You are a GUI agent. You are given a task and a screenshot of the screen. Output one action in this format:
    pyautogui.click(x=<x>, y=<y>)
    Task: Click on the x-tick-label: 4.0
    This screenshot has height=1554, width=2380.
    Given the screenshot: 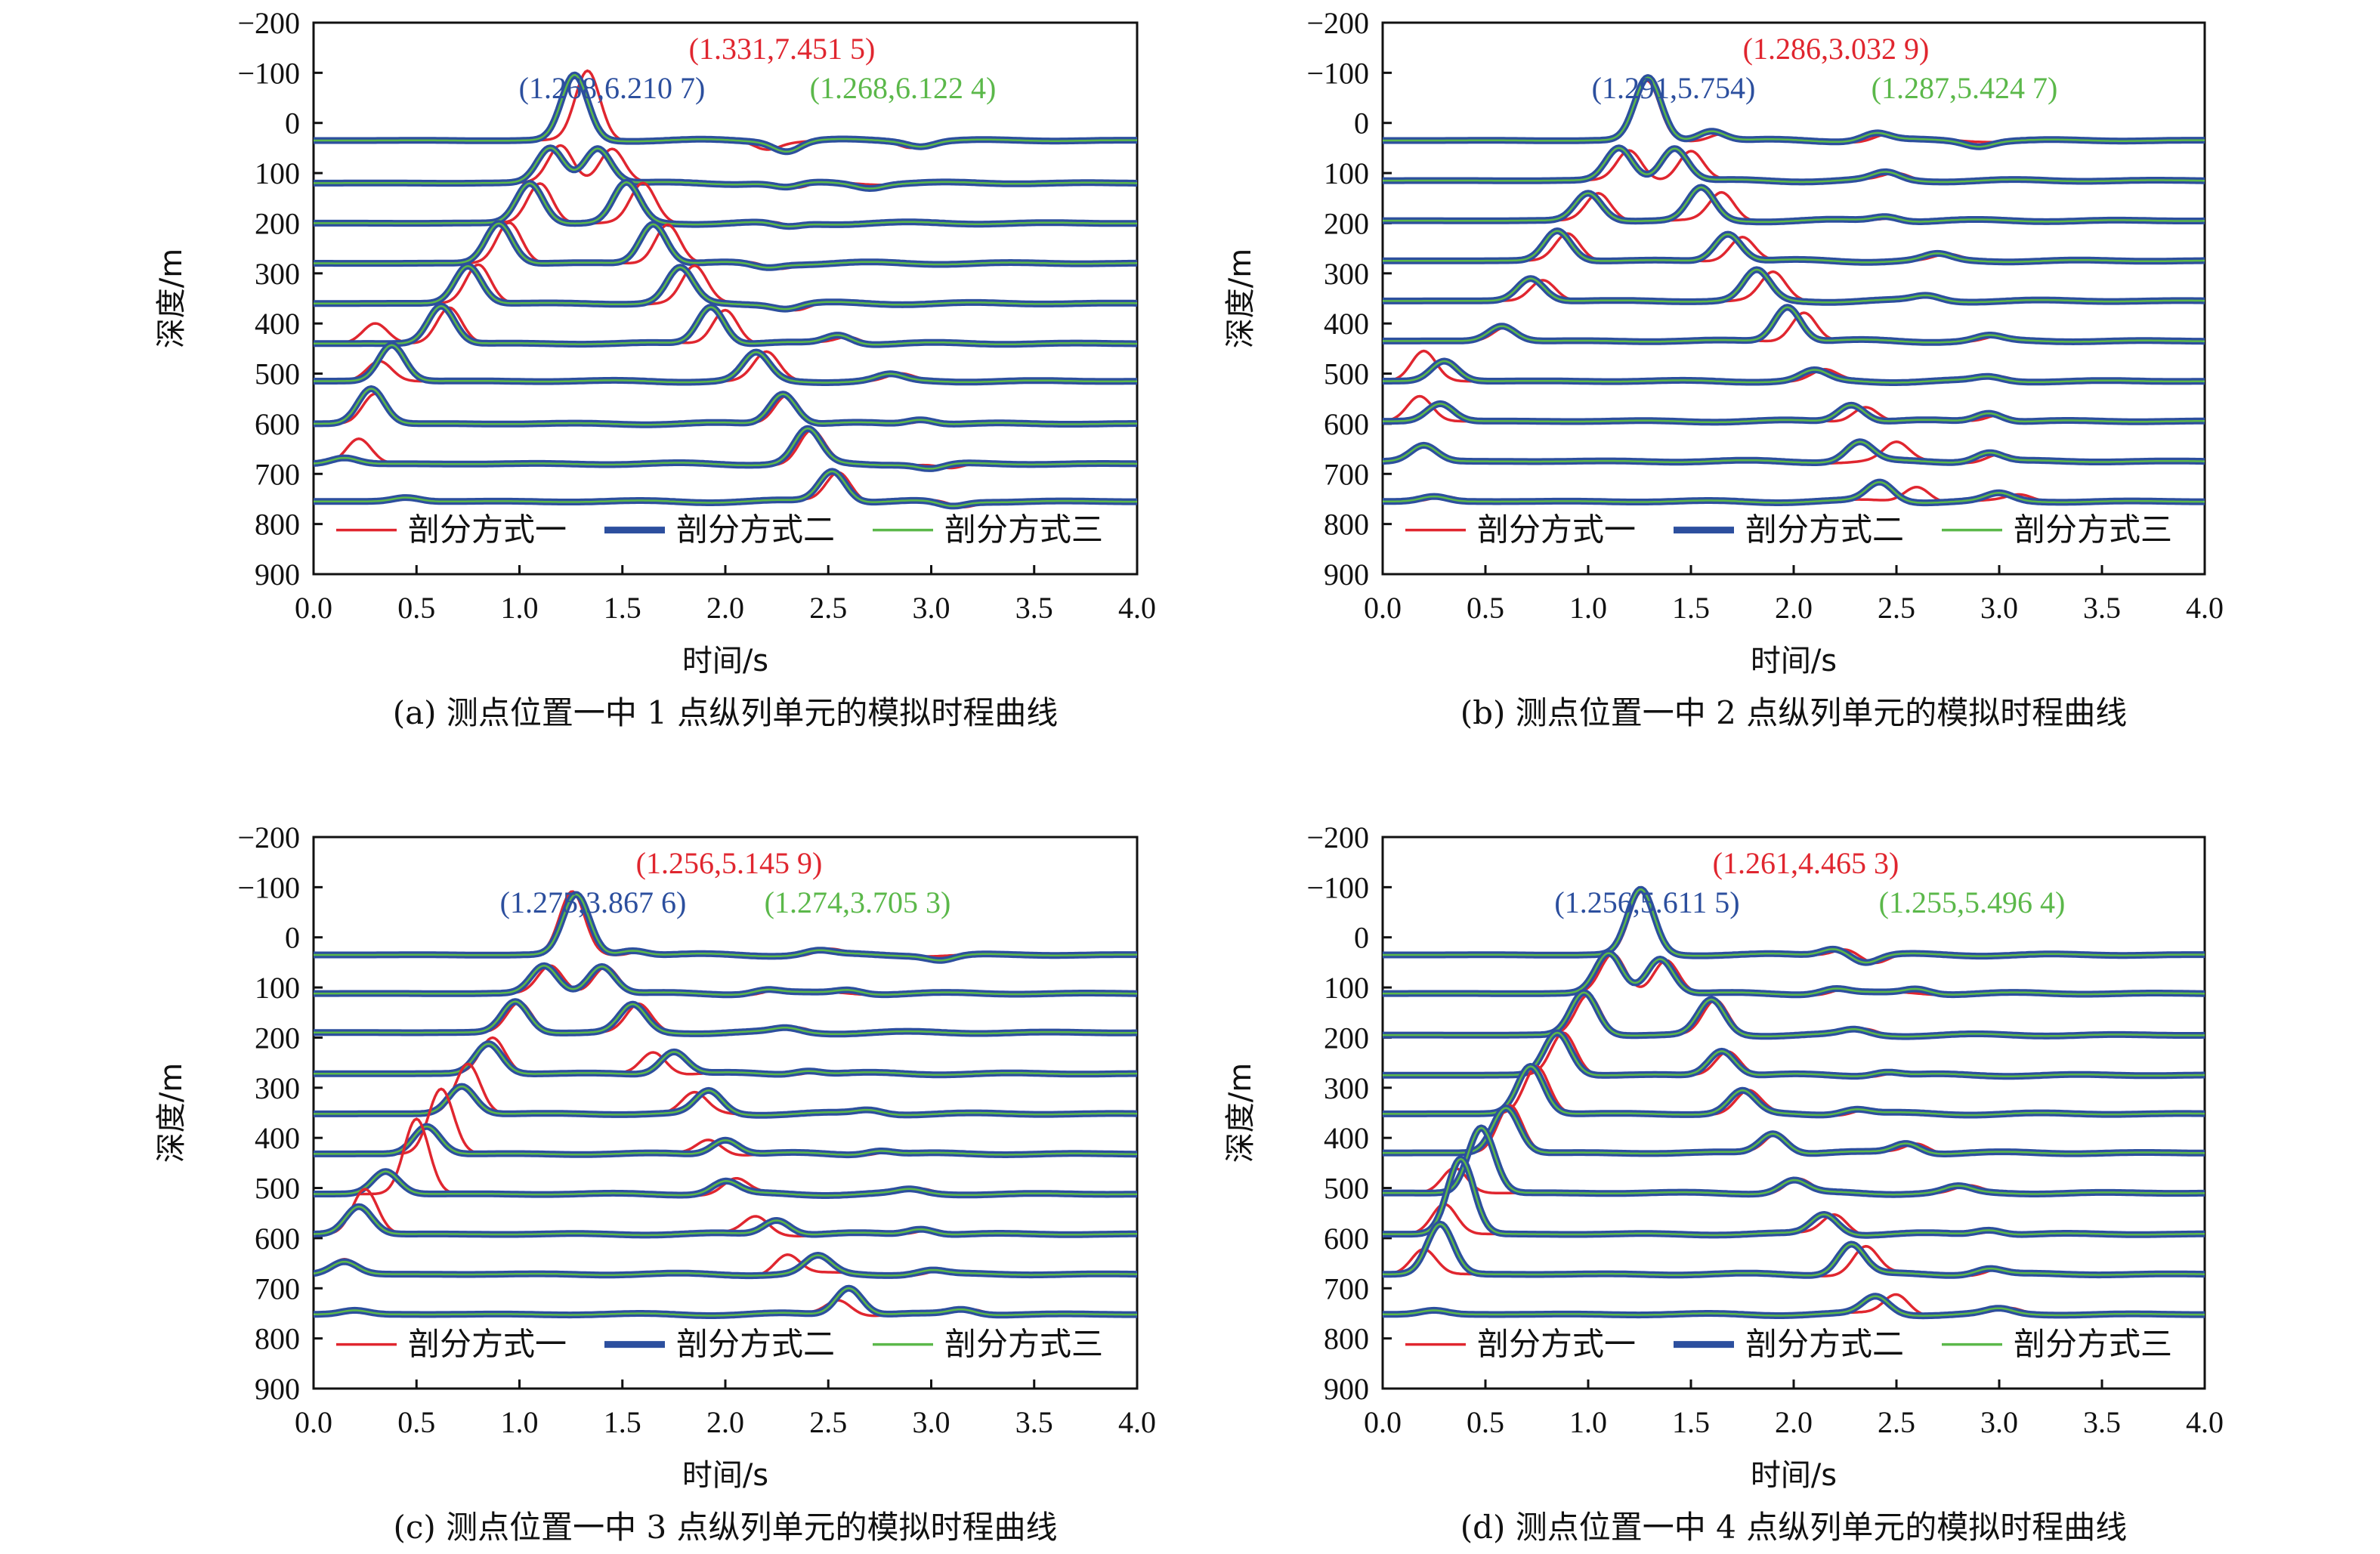 What is the action you would take?
    pyautogui.click(x=1137, y=608)
    